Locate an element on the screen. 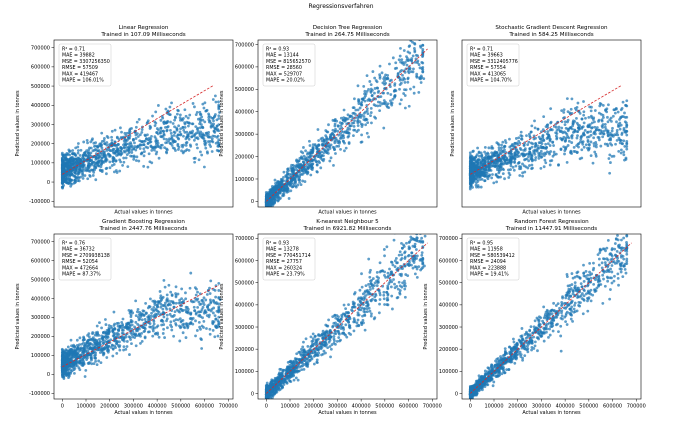 Image resolution: width=682 pixels, height=428 pixels. y-axis-label: Predicted values in tonnes is located at coordinates (18, 316).